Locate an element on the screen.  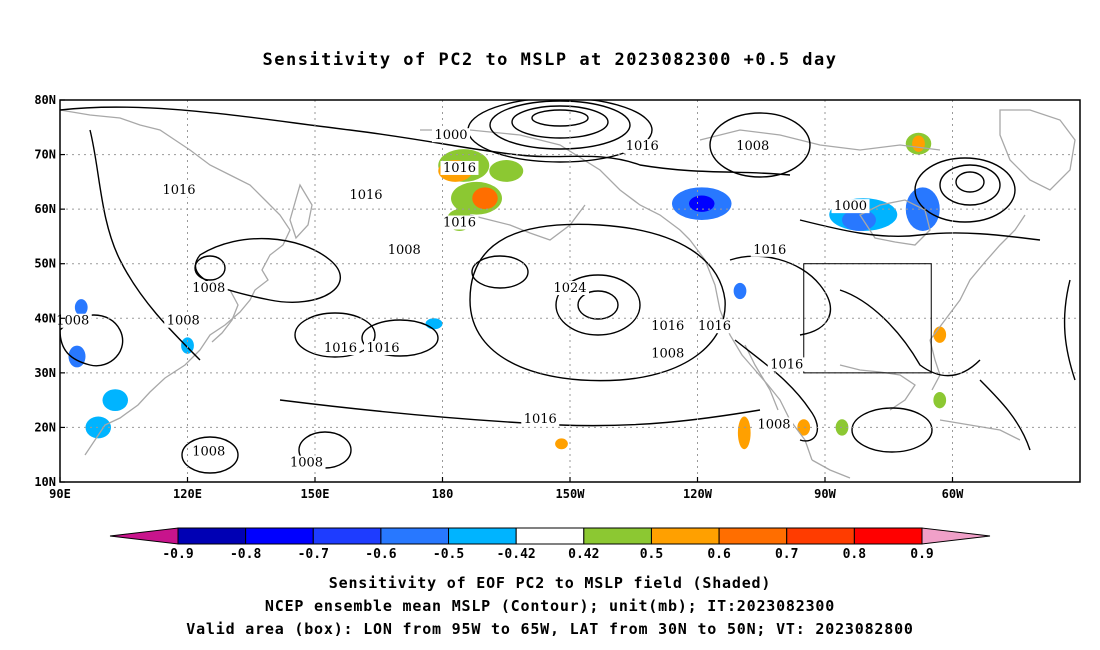
colorbar-label-1: -0.8 is located at coordinates (245, 554).